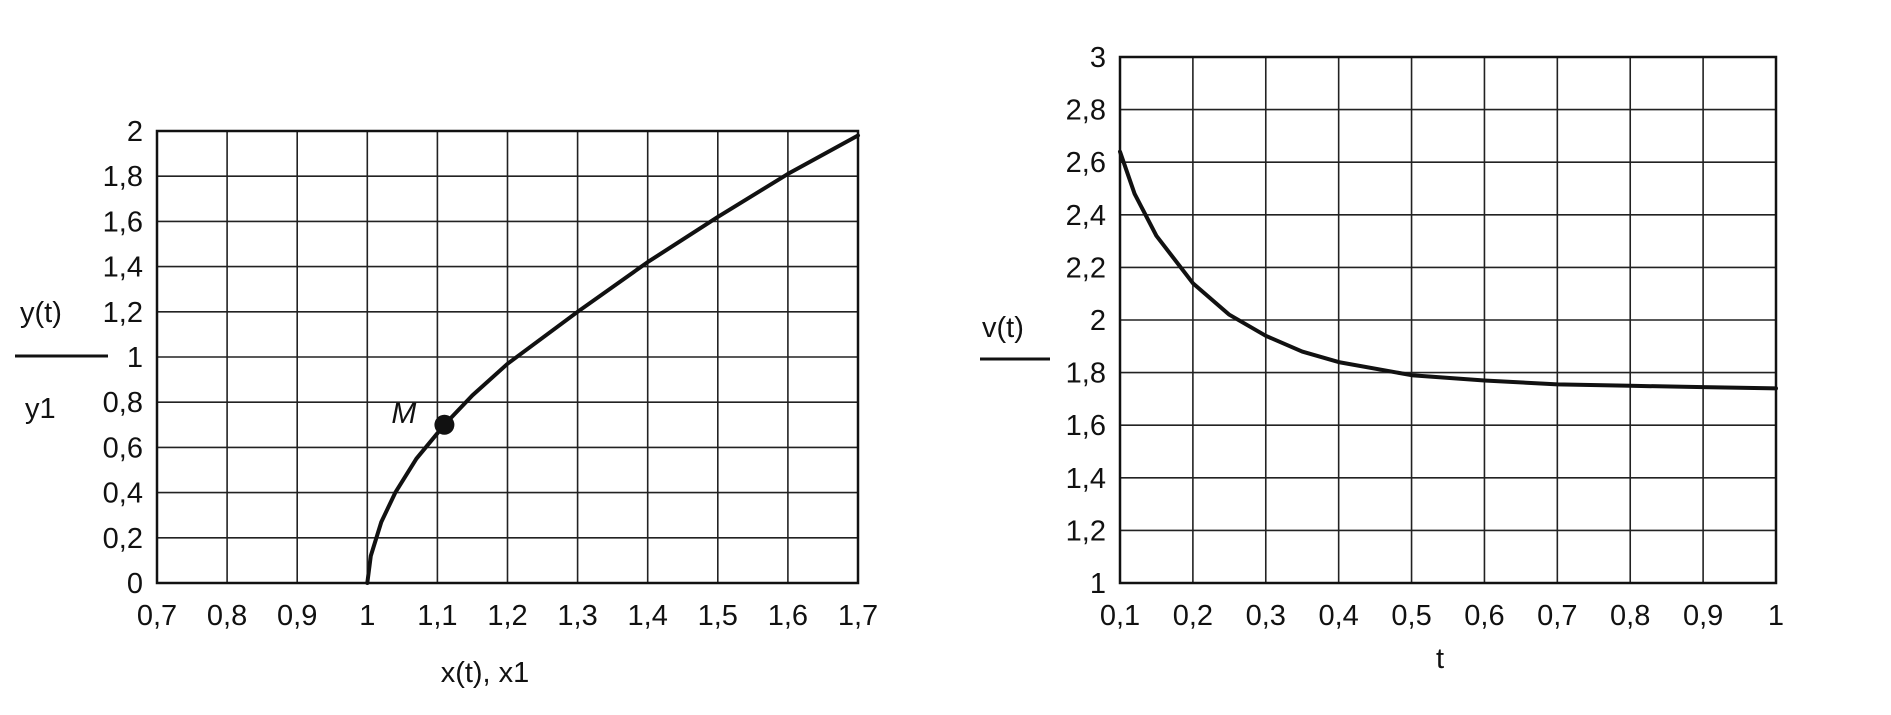 Image resolution: width=1891 pixels, height=715 pixels. Describe the element at coordinates (577, 616) in the screenshot. I see `x-tick-label: 1,3` at that location.